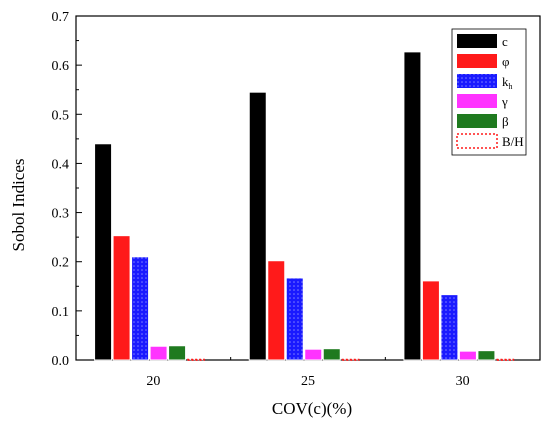  Describe the element at coordinates (61, 164) in the screenshot. I see `y-tick-label: 0.4` at that location.